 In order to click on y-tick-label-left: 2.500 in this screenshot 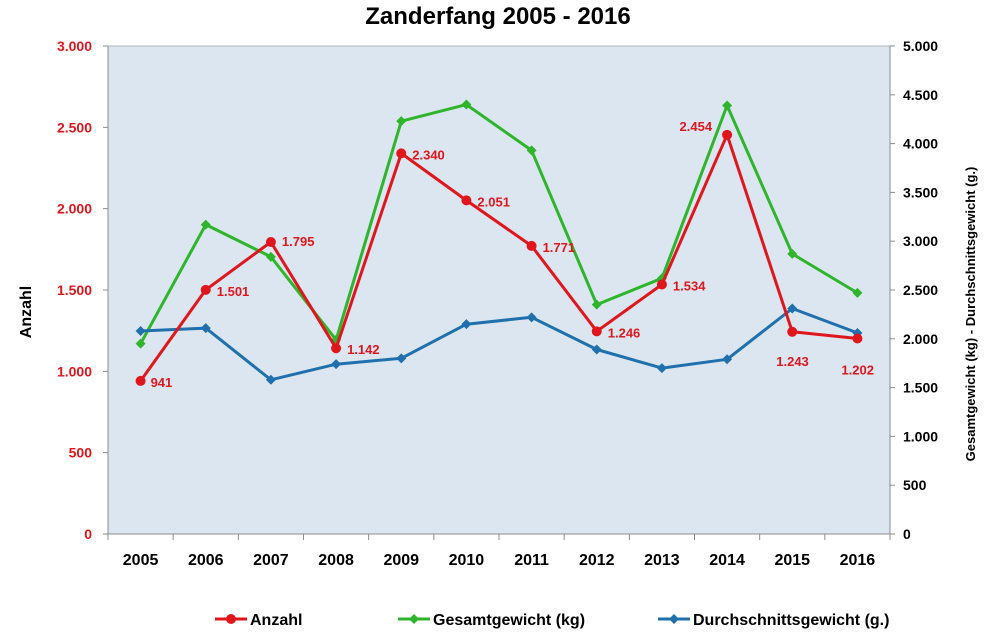, I will do `click(74, 127)`.